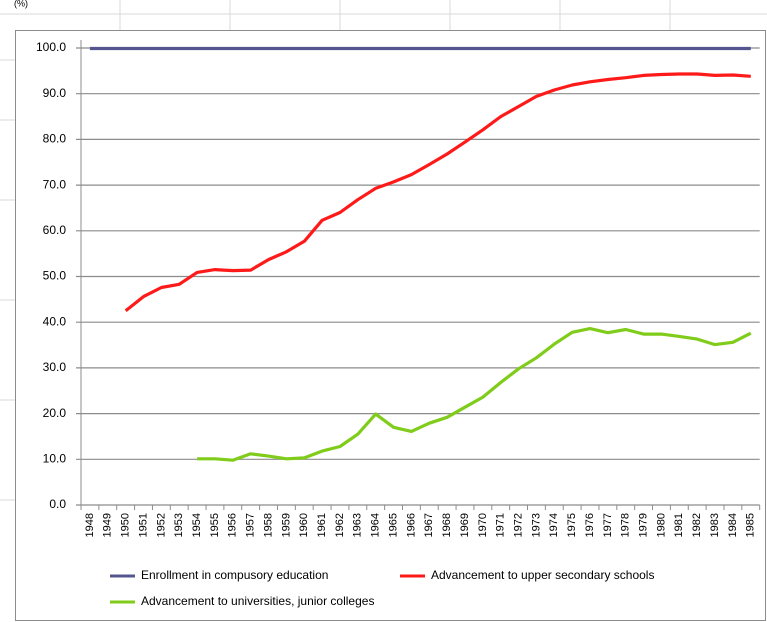 This screenshot has width=767, height=622. I want to click on x-tick-label: 1973, so click(536, 525).